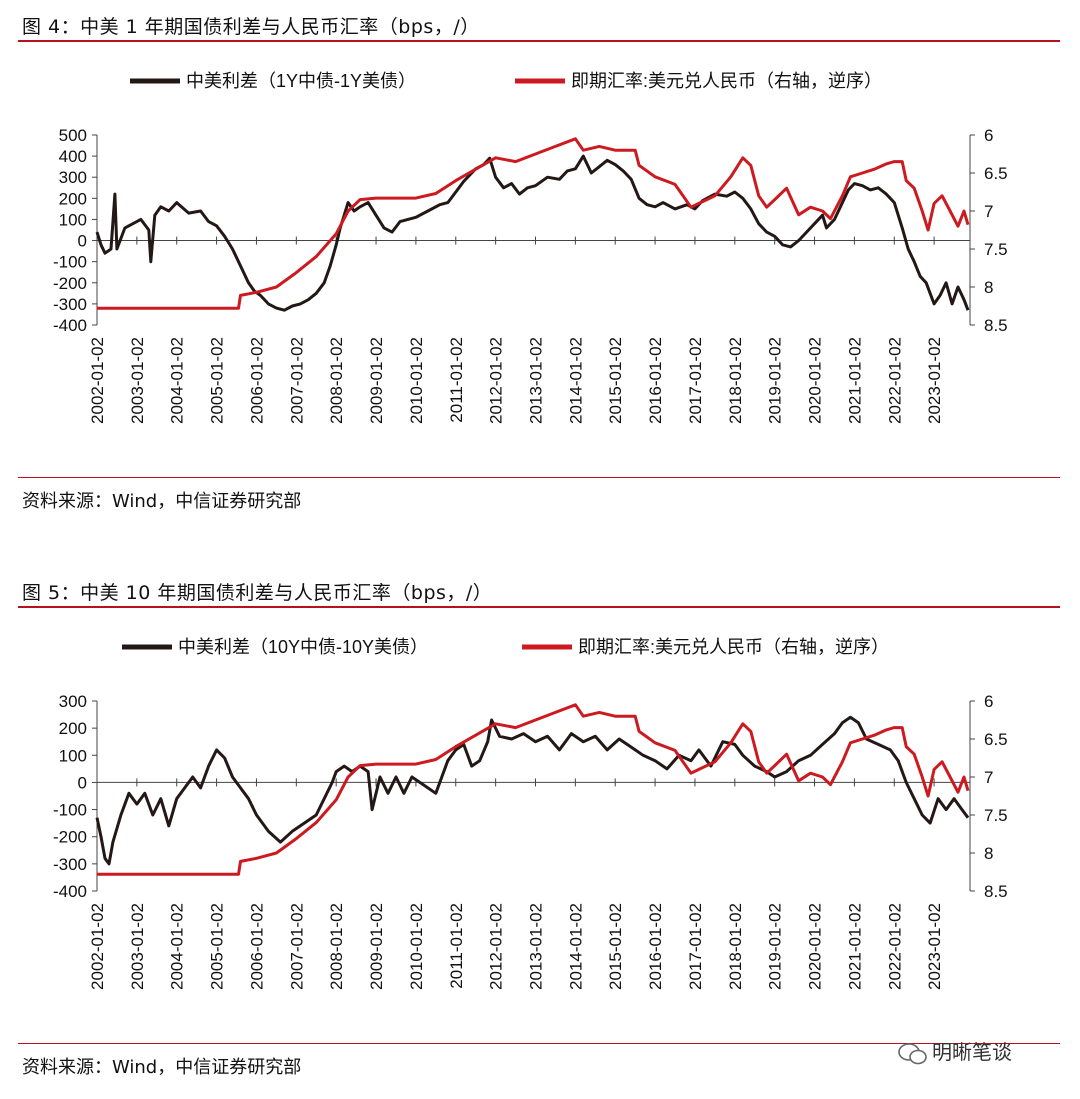 The height and width of the screenshot is (1099, 1080). I want to click on wechat-icon, so click(912, 1053).